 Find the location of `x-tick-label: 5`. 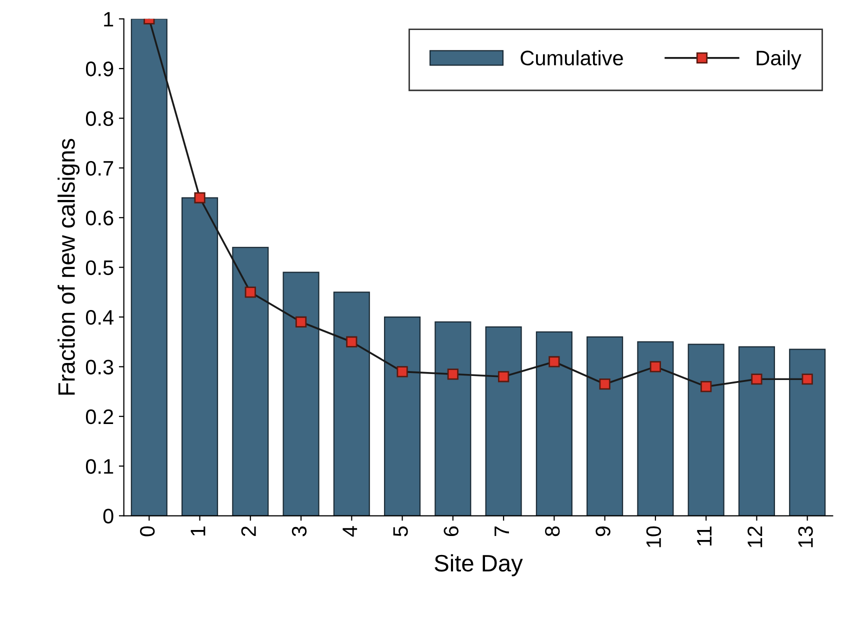

x-tick-label: 5 is located at coordinates (400, 531).